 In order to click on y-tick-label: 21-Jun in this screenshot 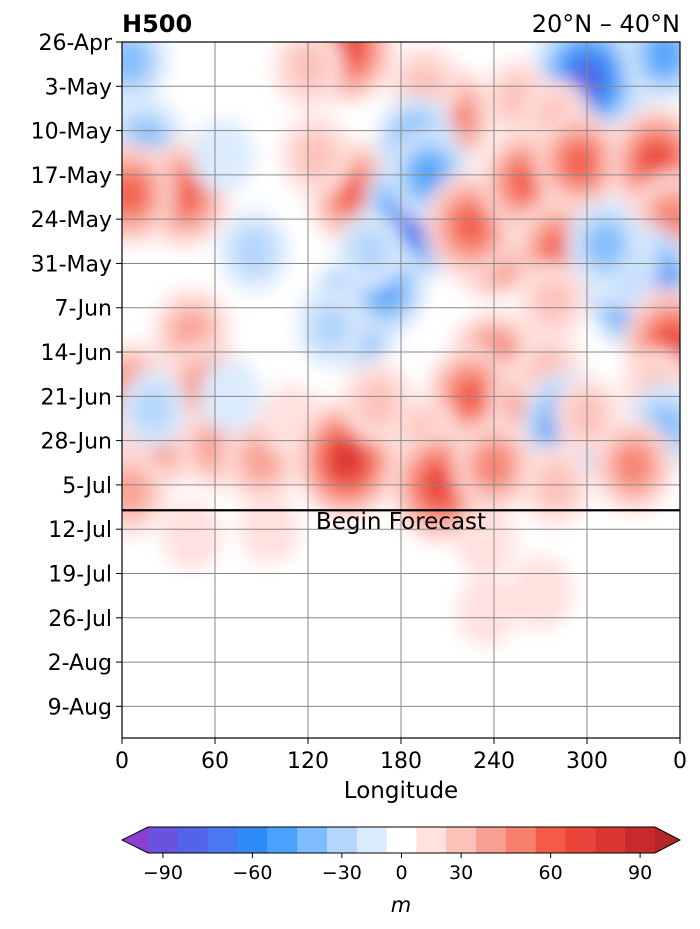, I will do `click(76, 397)`.